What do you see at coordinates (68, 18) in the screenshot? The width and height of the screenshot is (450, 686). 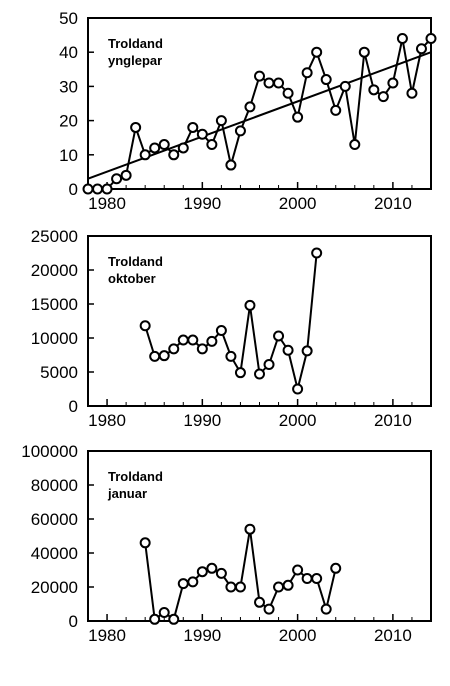 I see `y-tick-label-ynglepar: 50` at bounding box center [68, 18].